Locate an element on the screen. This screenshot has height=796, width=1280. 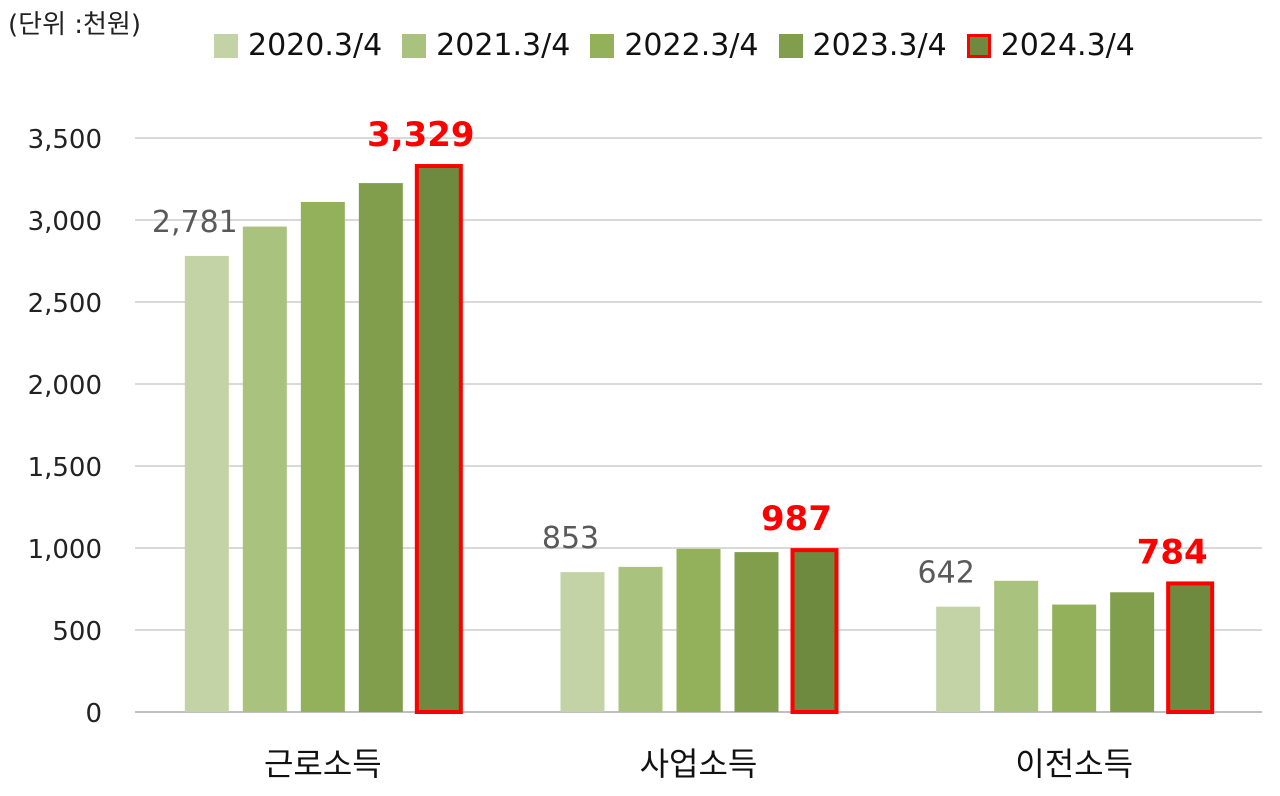
legend-item-2022: 2022.3/4 is located at coordinates (674, 45).